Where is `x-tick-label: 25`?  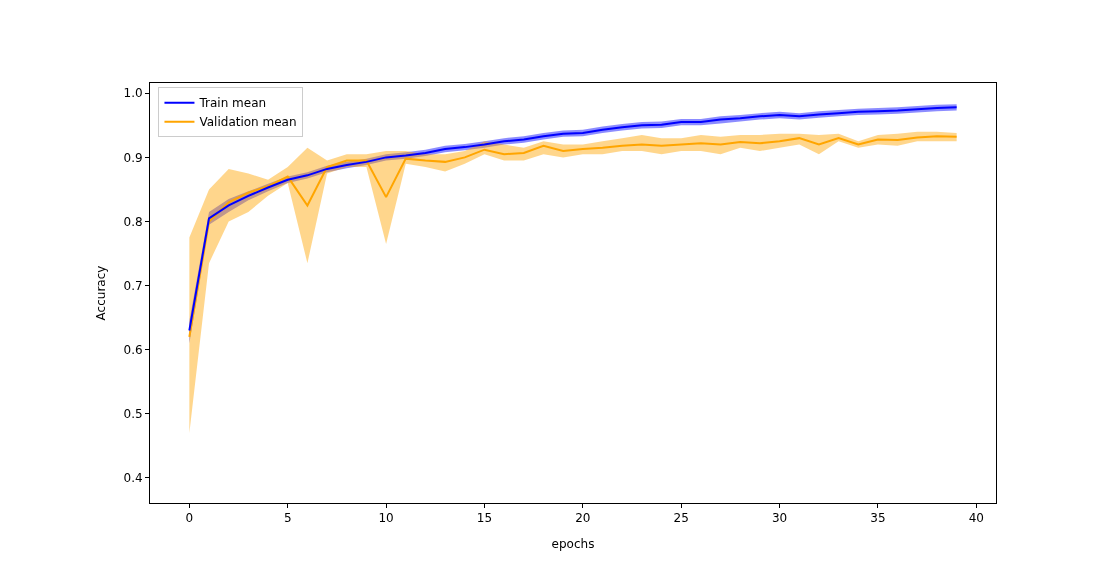 x-tick-label: 25 is located at coordinates (681, 518).